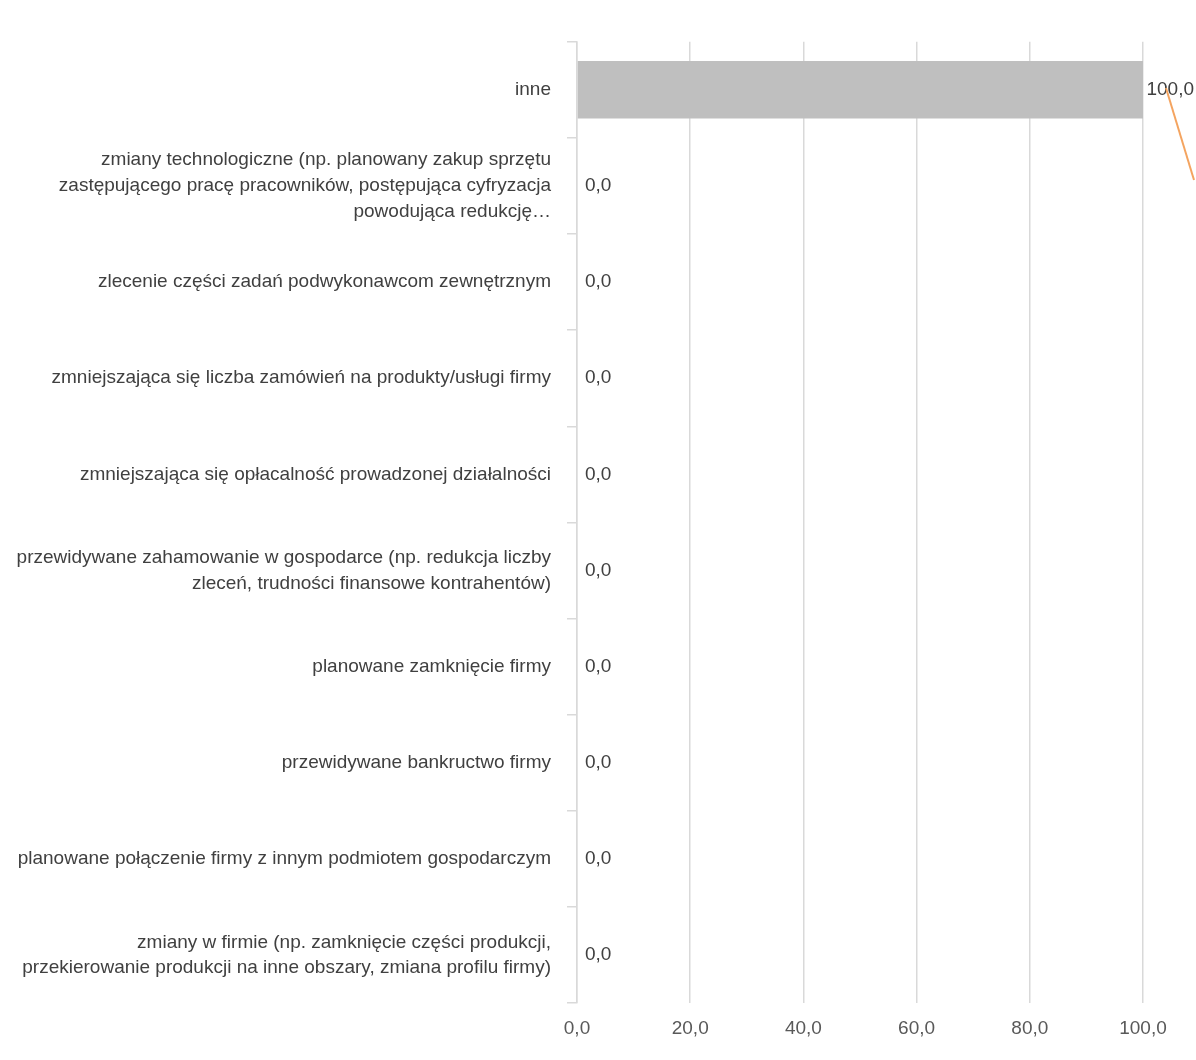 The height and width of the screenshot is (1060, 1196). Describe the element at coordinates (315, 473) in the screenshot. I see `y-tick-label: zmniejszająca się opłacalność prowadzonej działalności` at that location.